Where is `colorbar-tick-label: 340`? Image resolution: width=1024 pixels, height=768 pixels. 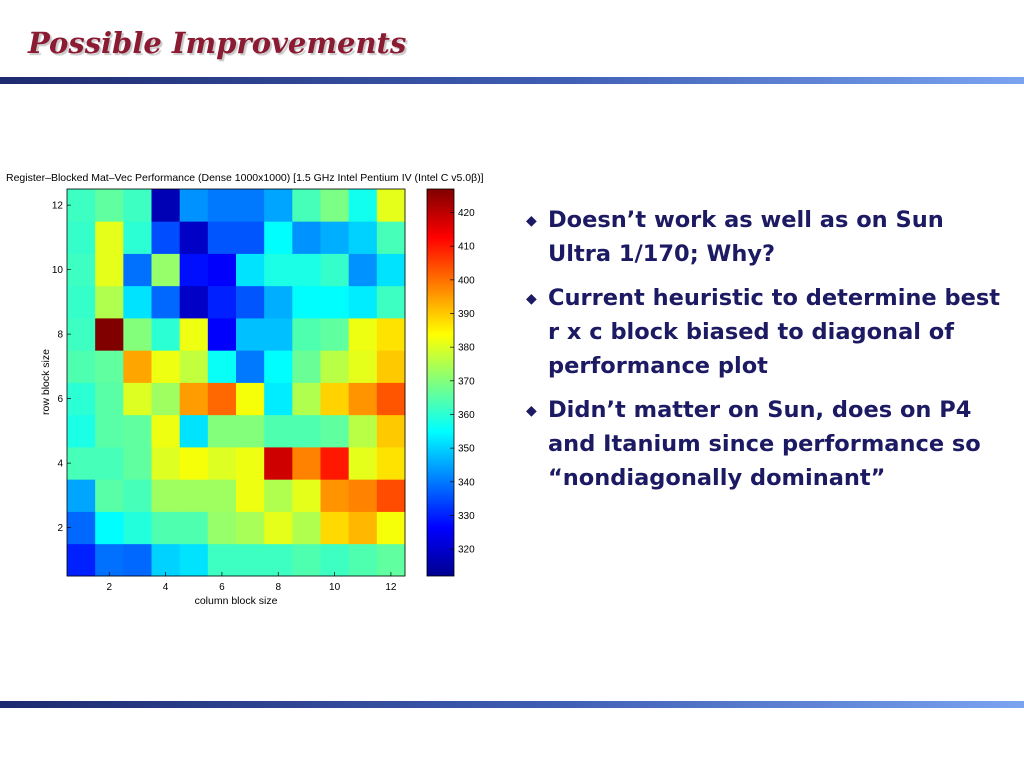 colorbar-tick-label: 340 is located at coordinates (466, 482).